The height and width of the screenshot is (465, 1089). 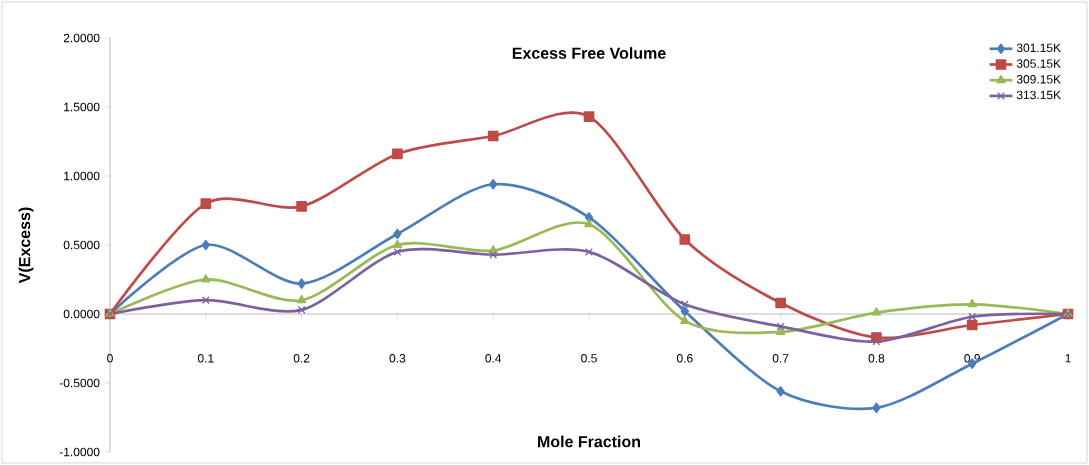 What do you see at coordinates (589, 441) in the screenshot?
I see `x-axis-title: Mole Fraction` at bounding box center [589, 441].